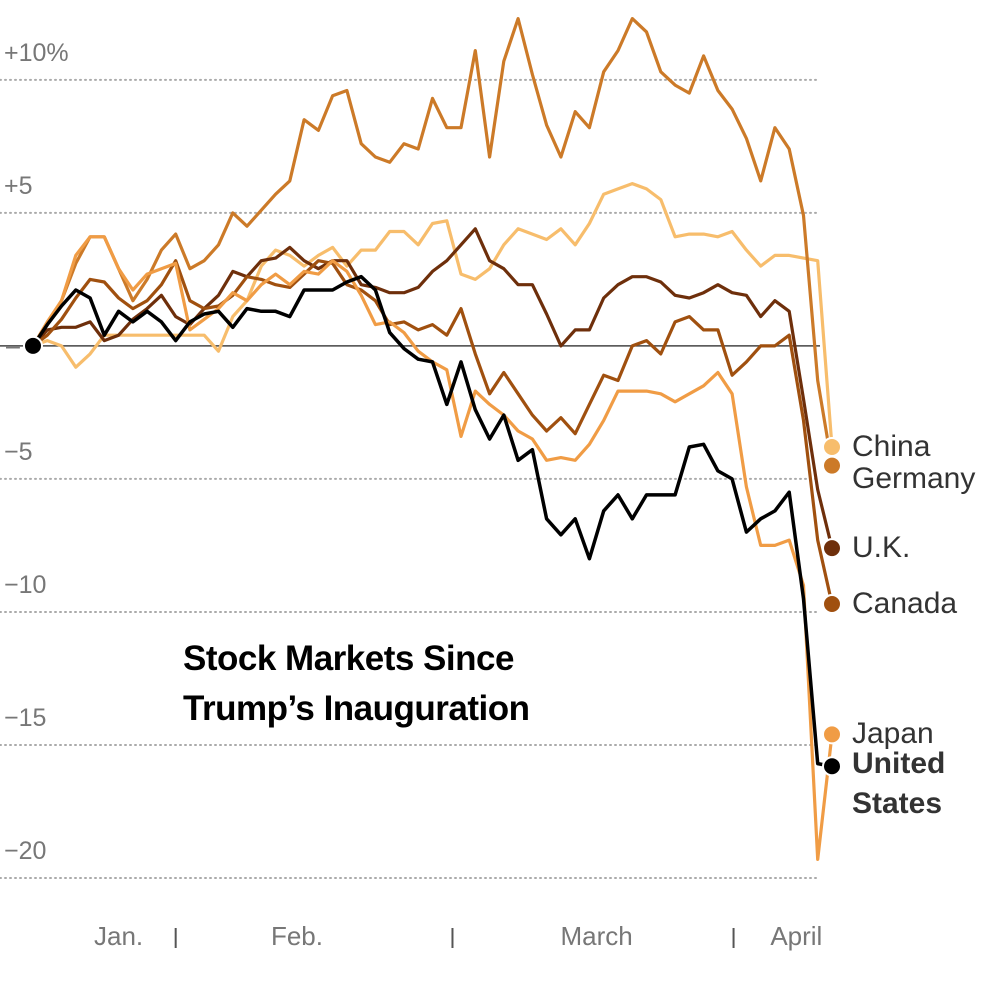  I want to click on x-tick-label: April, so click(796, 936).